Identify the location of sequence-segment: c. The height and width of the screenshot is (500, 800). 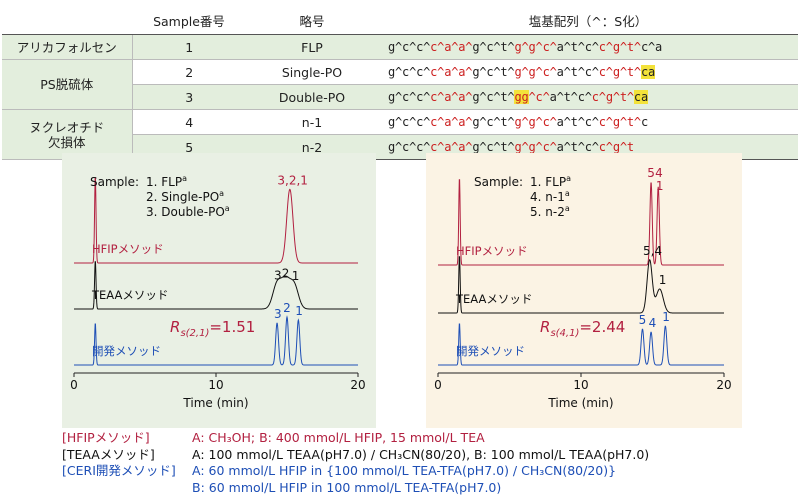
(644, 122).